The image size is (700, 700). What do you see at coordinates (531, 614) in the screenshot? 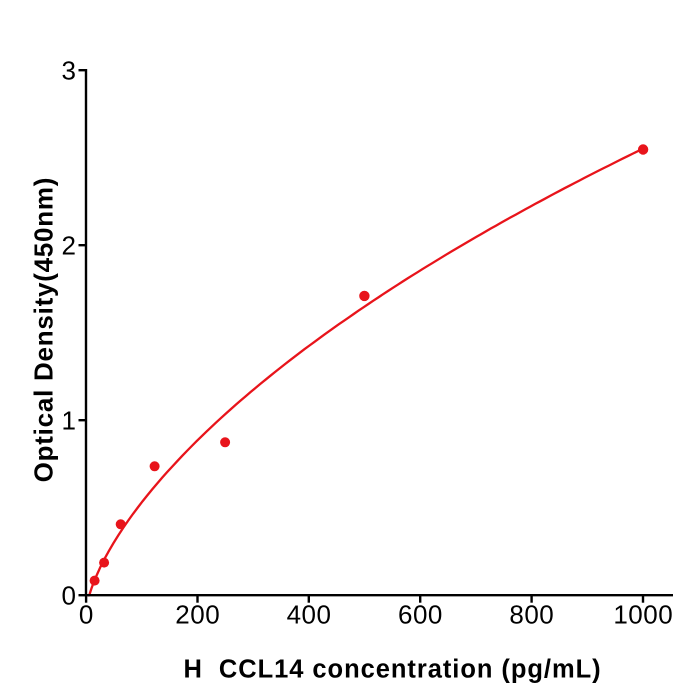
I see `svg-text: 800` at bounding box center [531, 614].